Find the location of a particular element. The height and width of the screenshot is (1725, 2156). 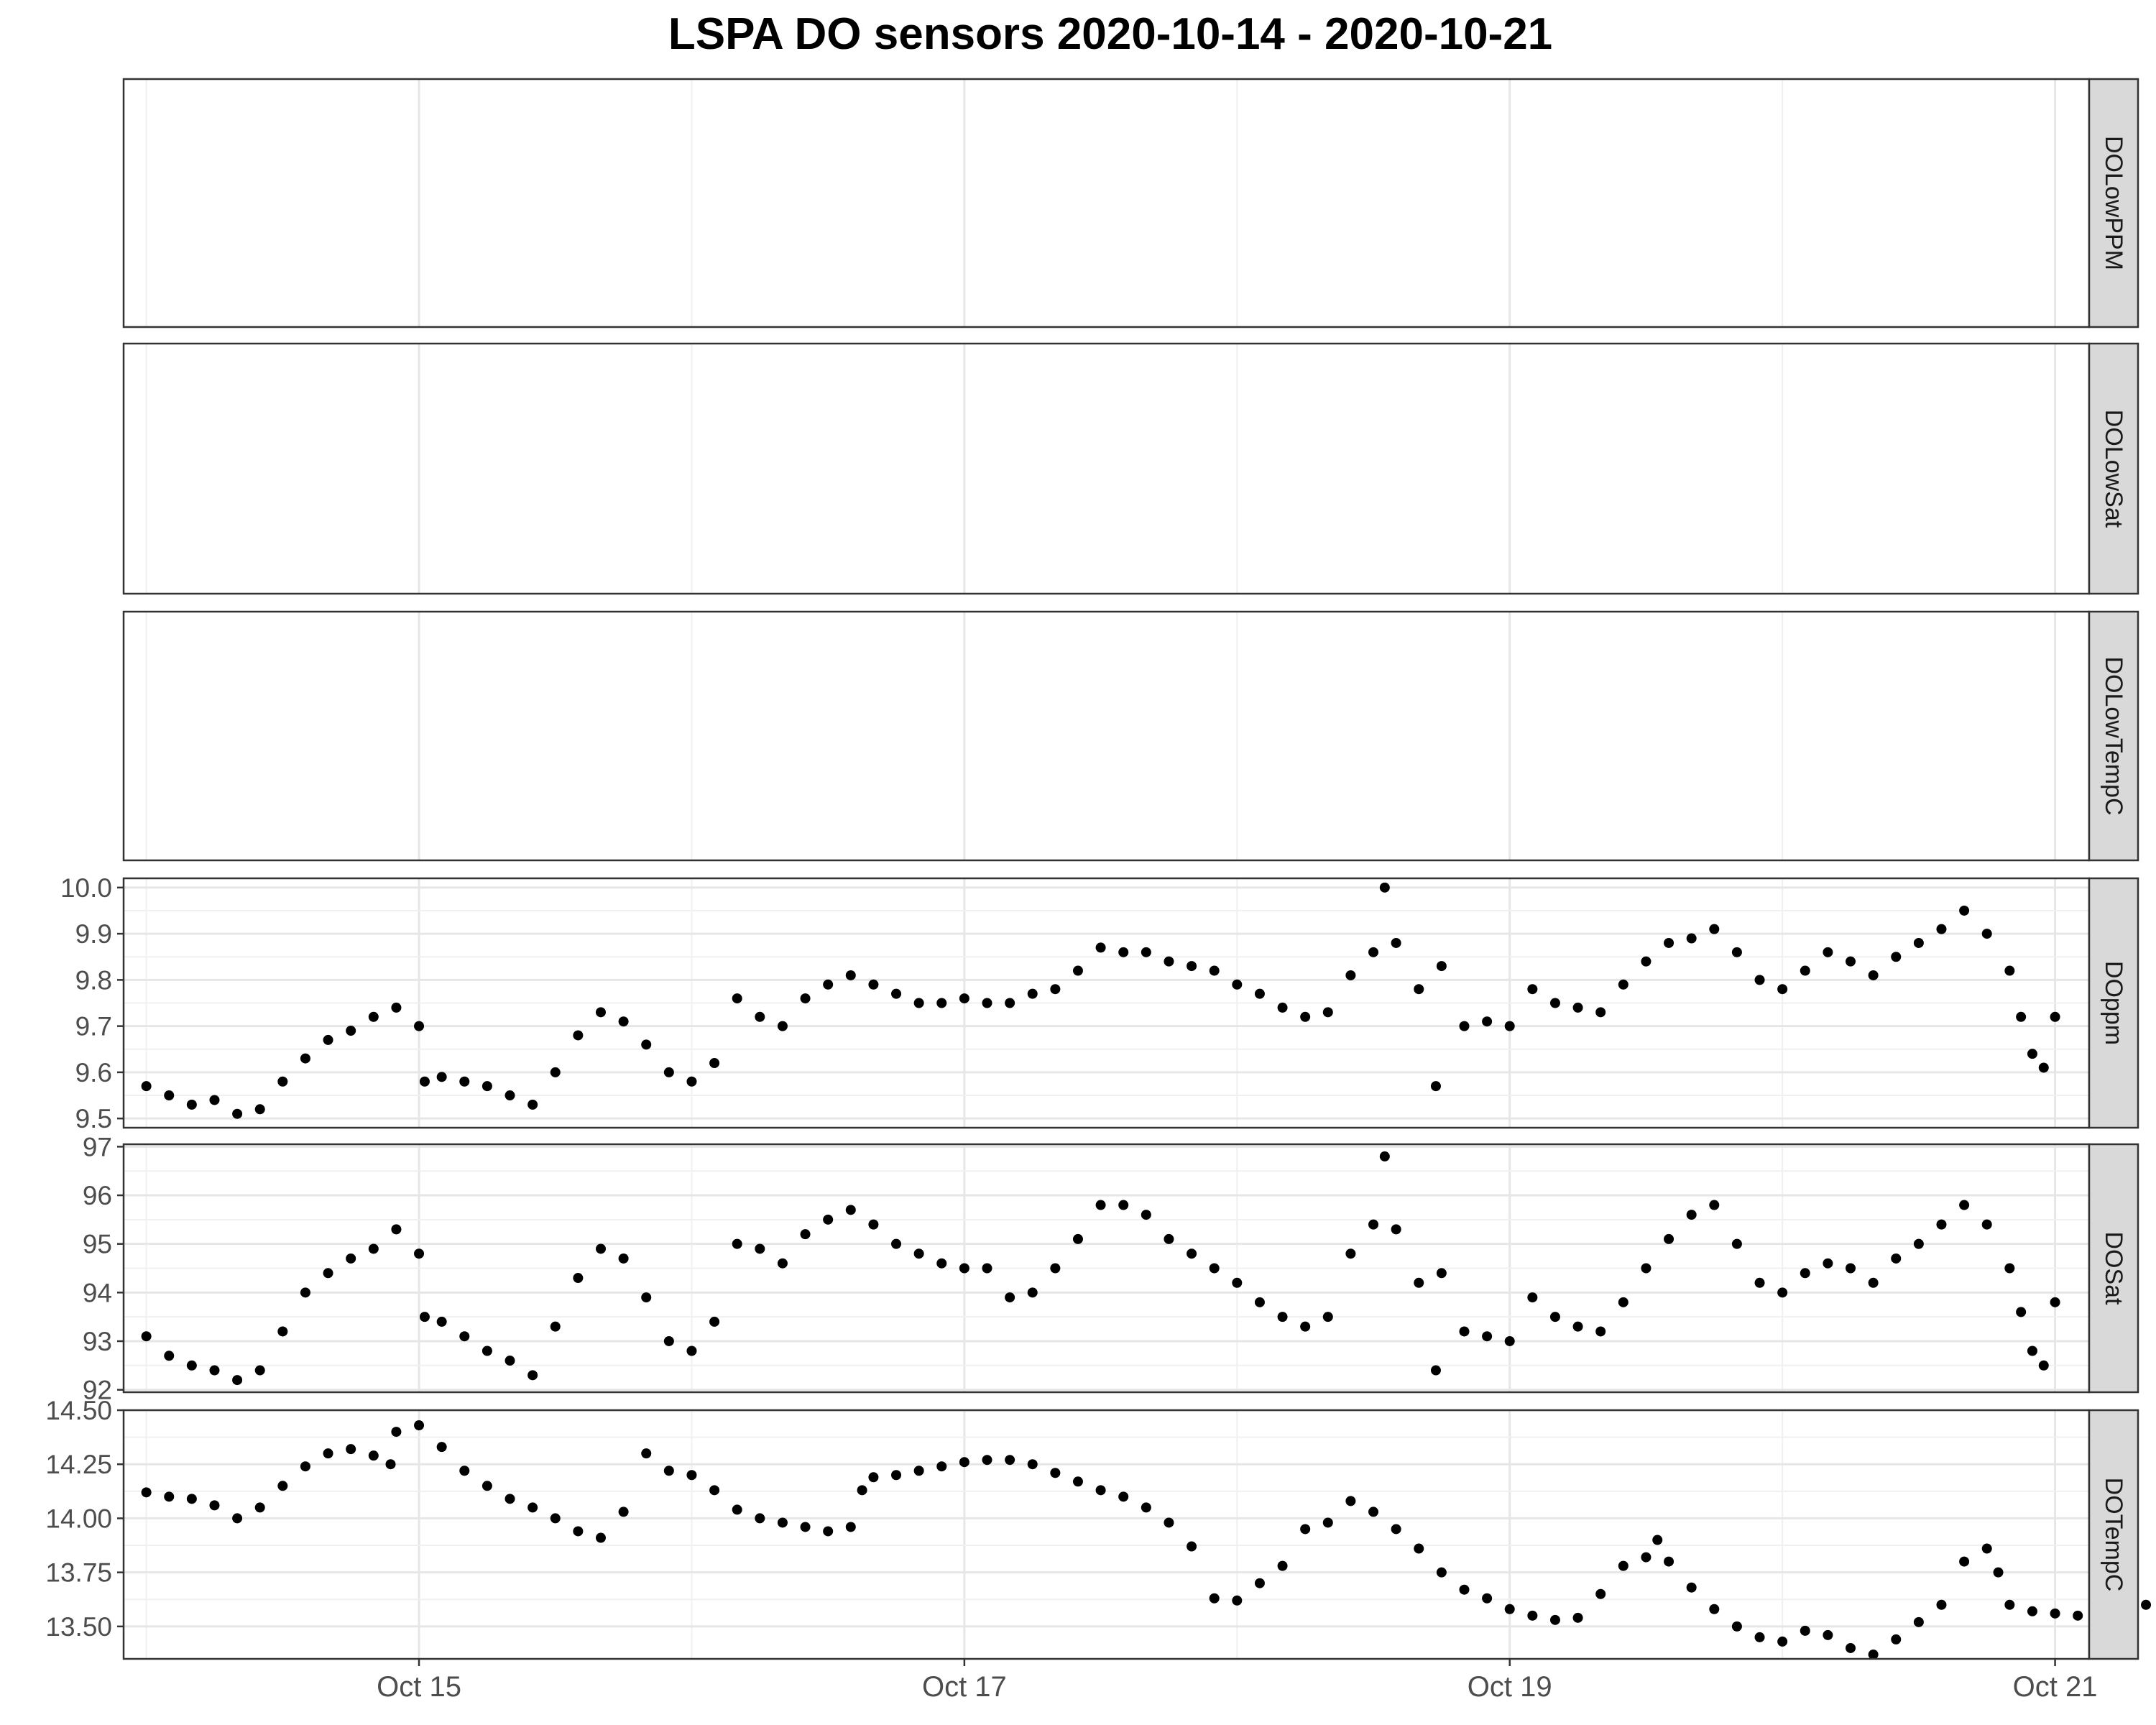

facet-panel-DOLowPPM: DOLowPPM is located at coordinates (1130, 203).